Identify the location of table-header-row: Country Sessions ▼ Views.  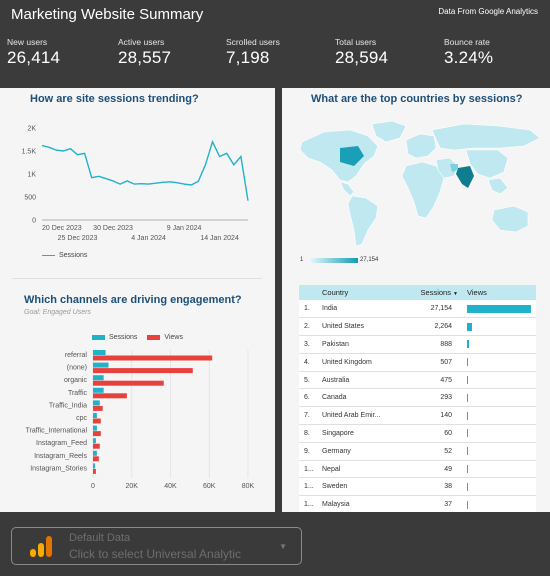
(417, 292).